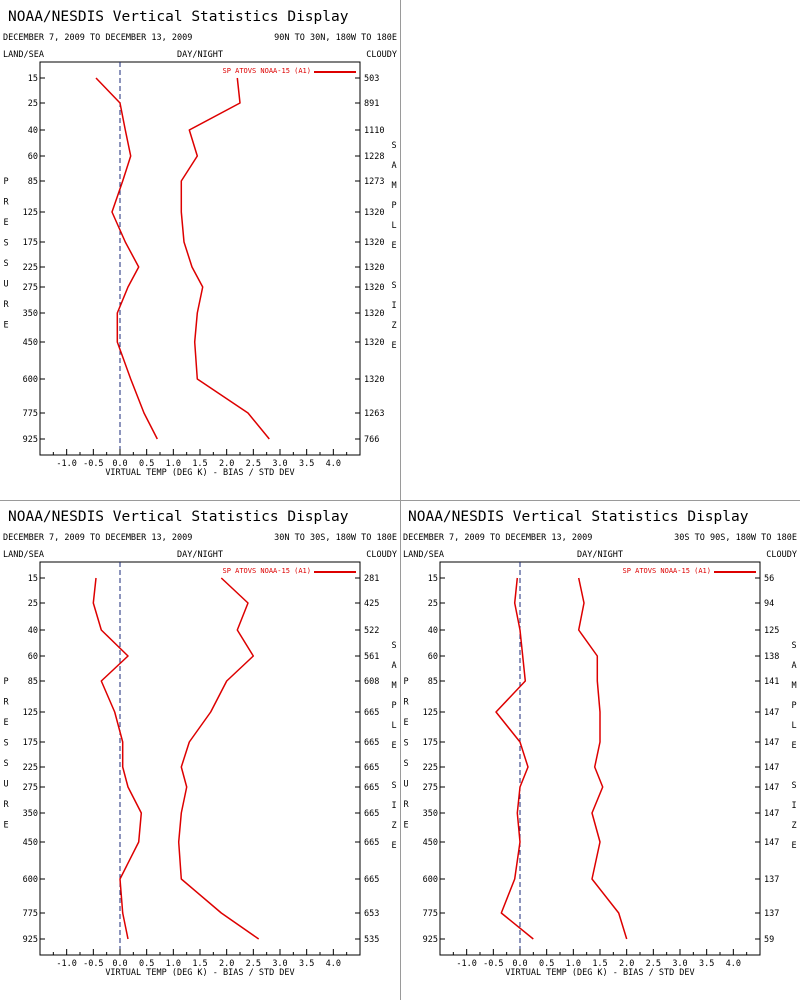 This screenshot has height=1000, width=800. What do you see at coordinates (371, 657) in the screenshot?
I see `sample-size-label: 561` at bounding box center [371, 657].